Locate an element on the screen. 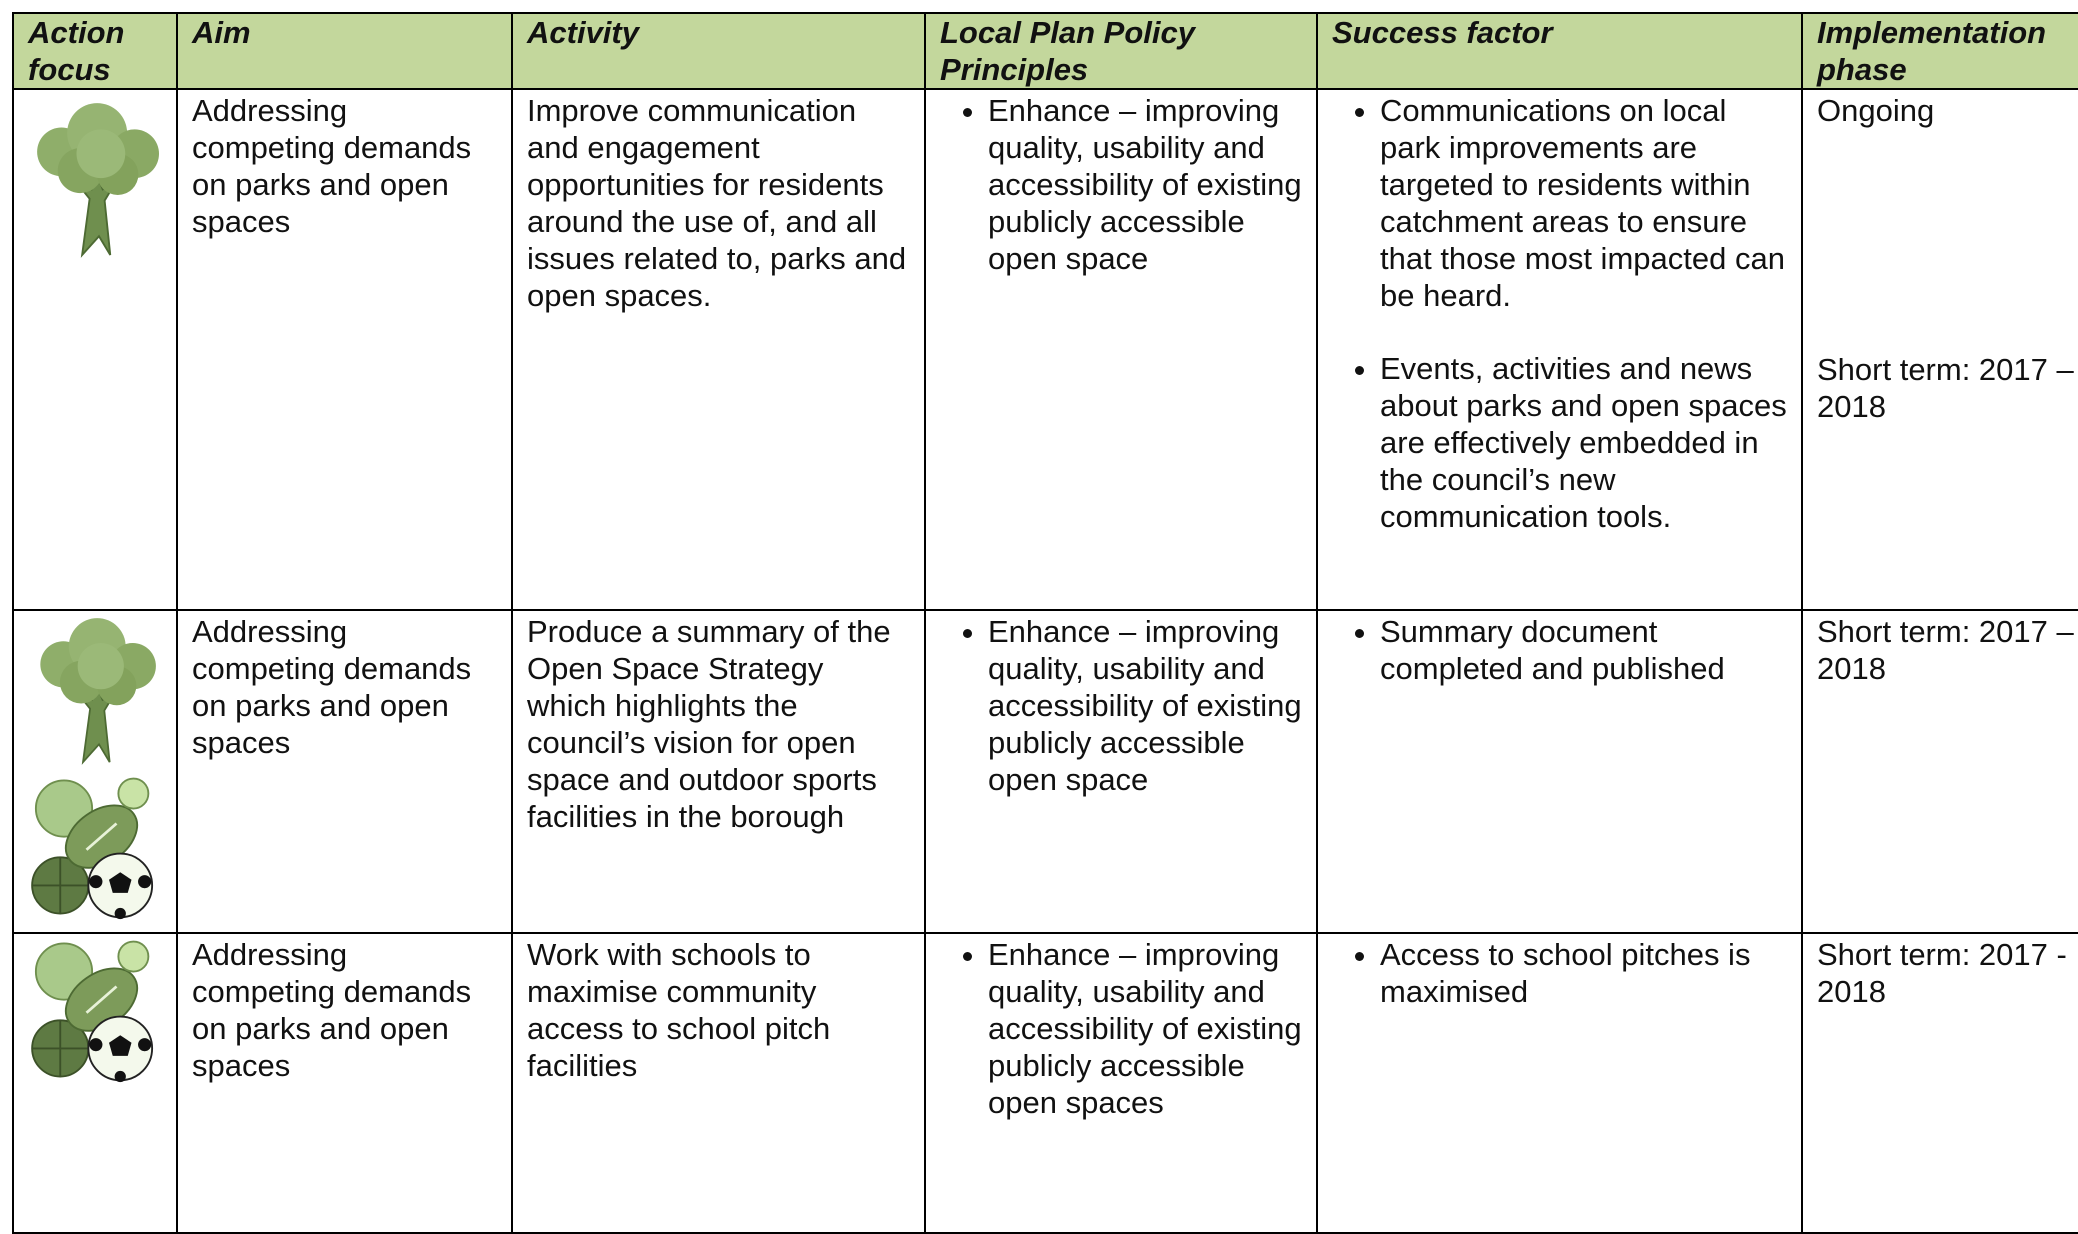 The image size is (2078, 1234). phase: Short term: 2017 - 2018 is located at coordinates (1939, 1083).